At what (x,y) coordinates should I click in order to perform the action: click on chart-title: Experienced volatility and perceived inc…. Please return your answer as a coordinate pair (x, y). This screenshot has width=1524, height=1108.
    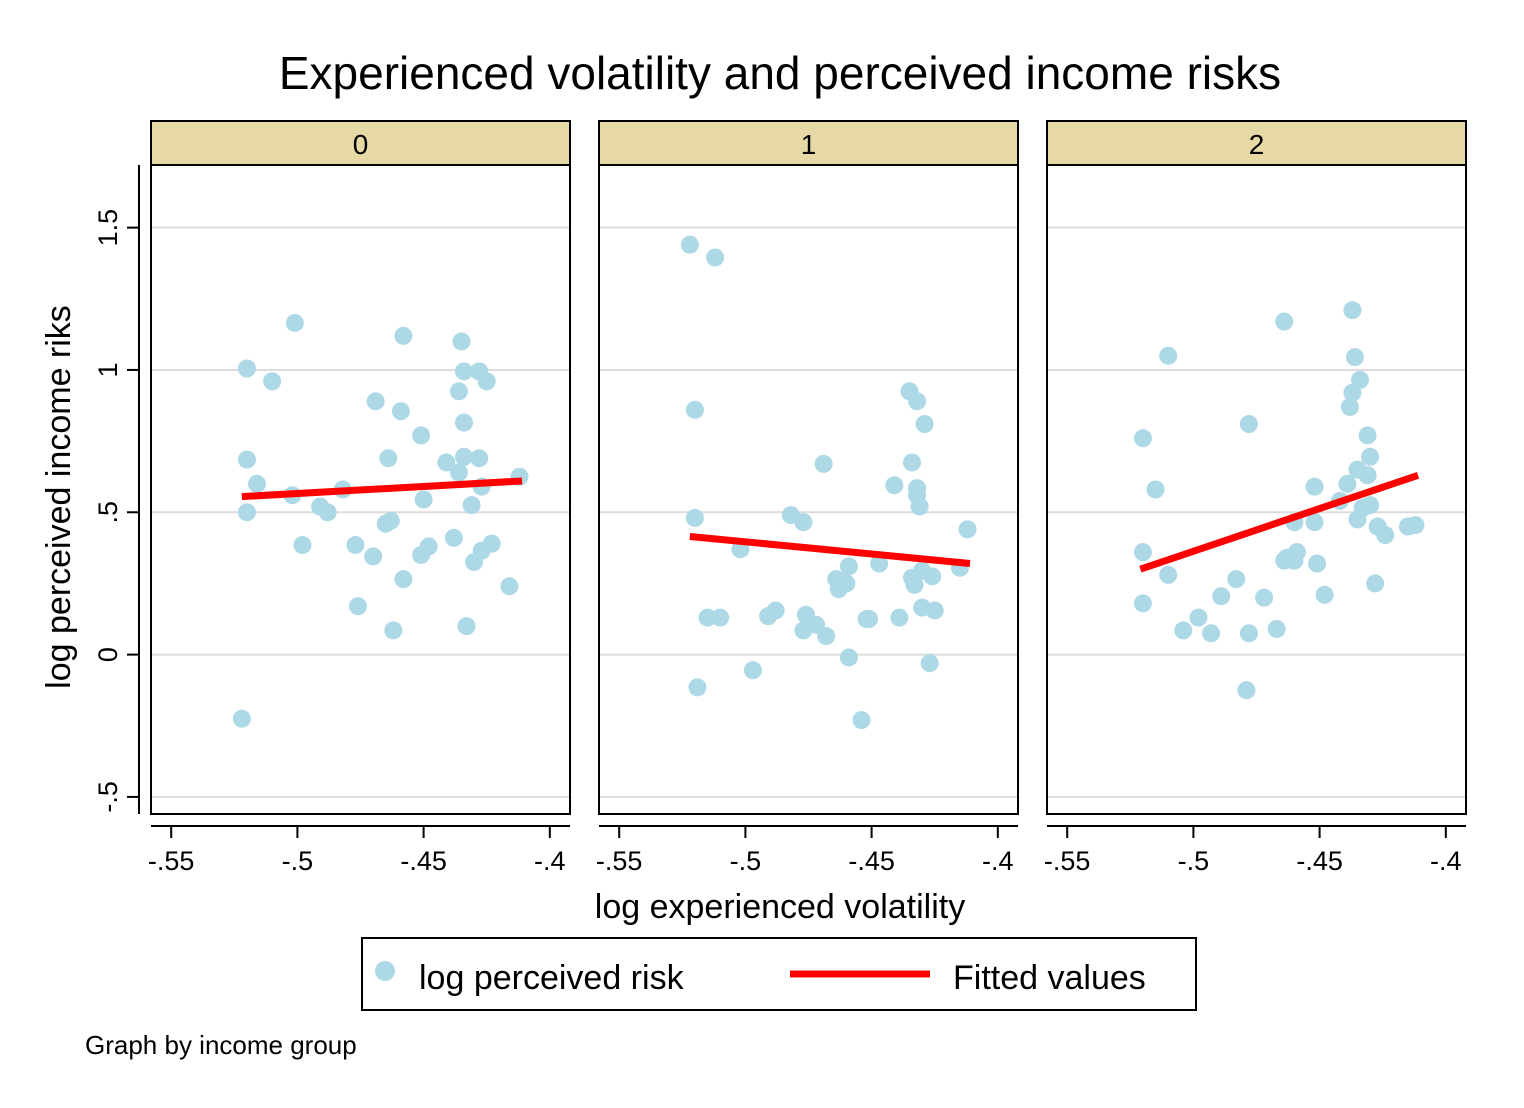
    Looking at the image, I should click on (780, 73).